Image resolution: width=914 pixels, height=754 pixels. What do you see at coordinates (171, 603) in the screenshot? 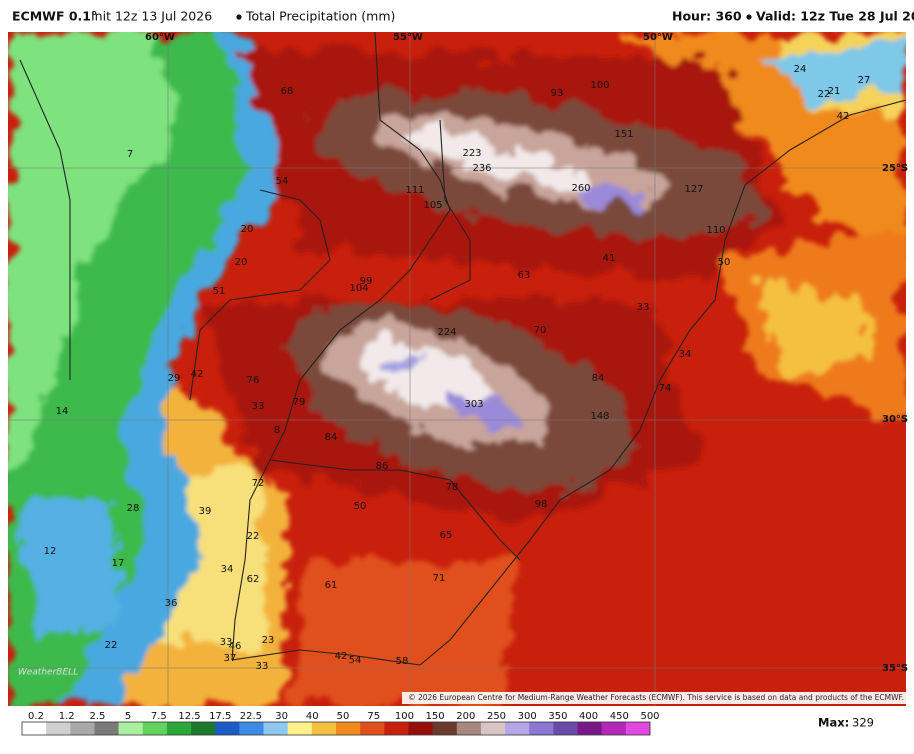
I see `precip-value-label: 36` at bounding box center [171, 603].